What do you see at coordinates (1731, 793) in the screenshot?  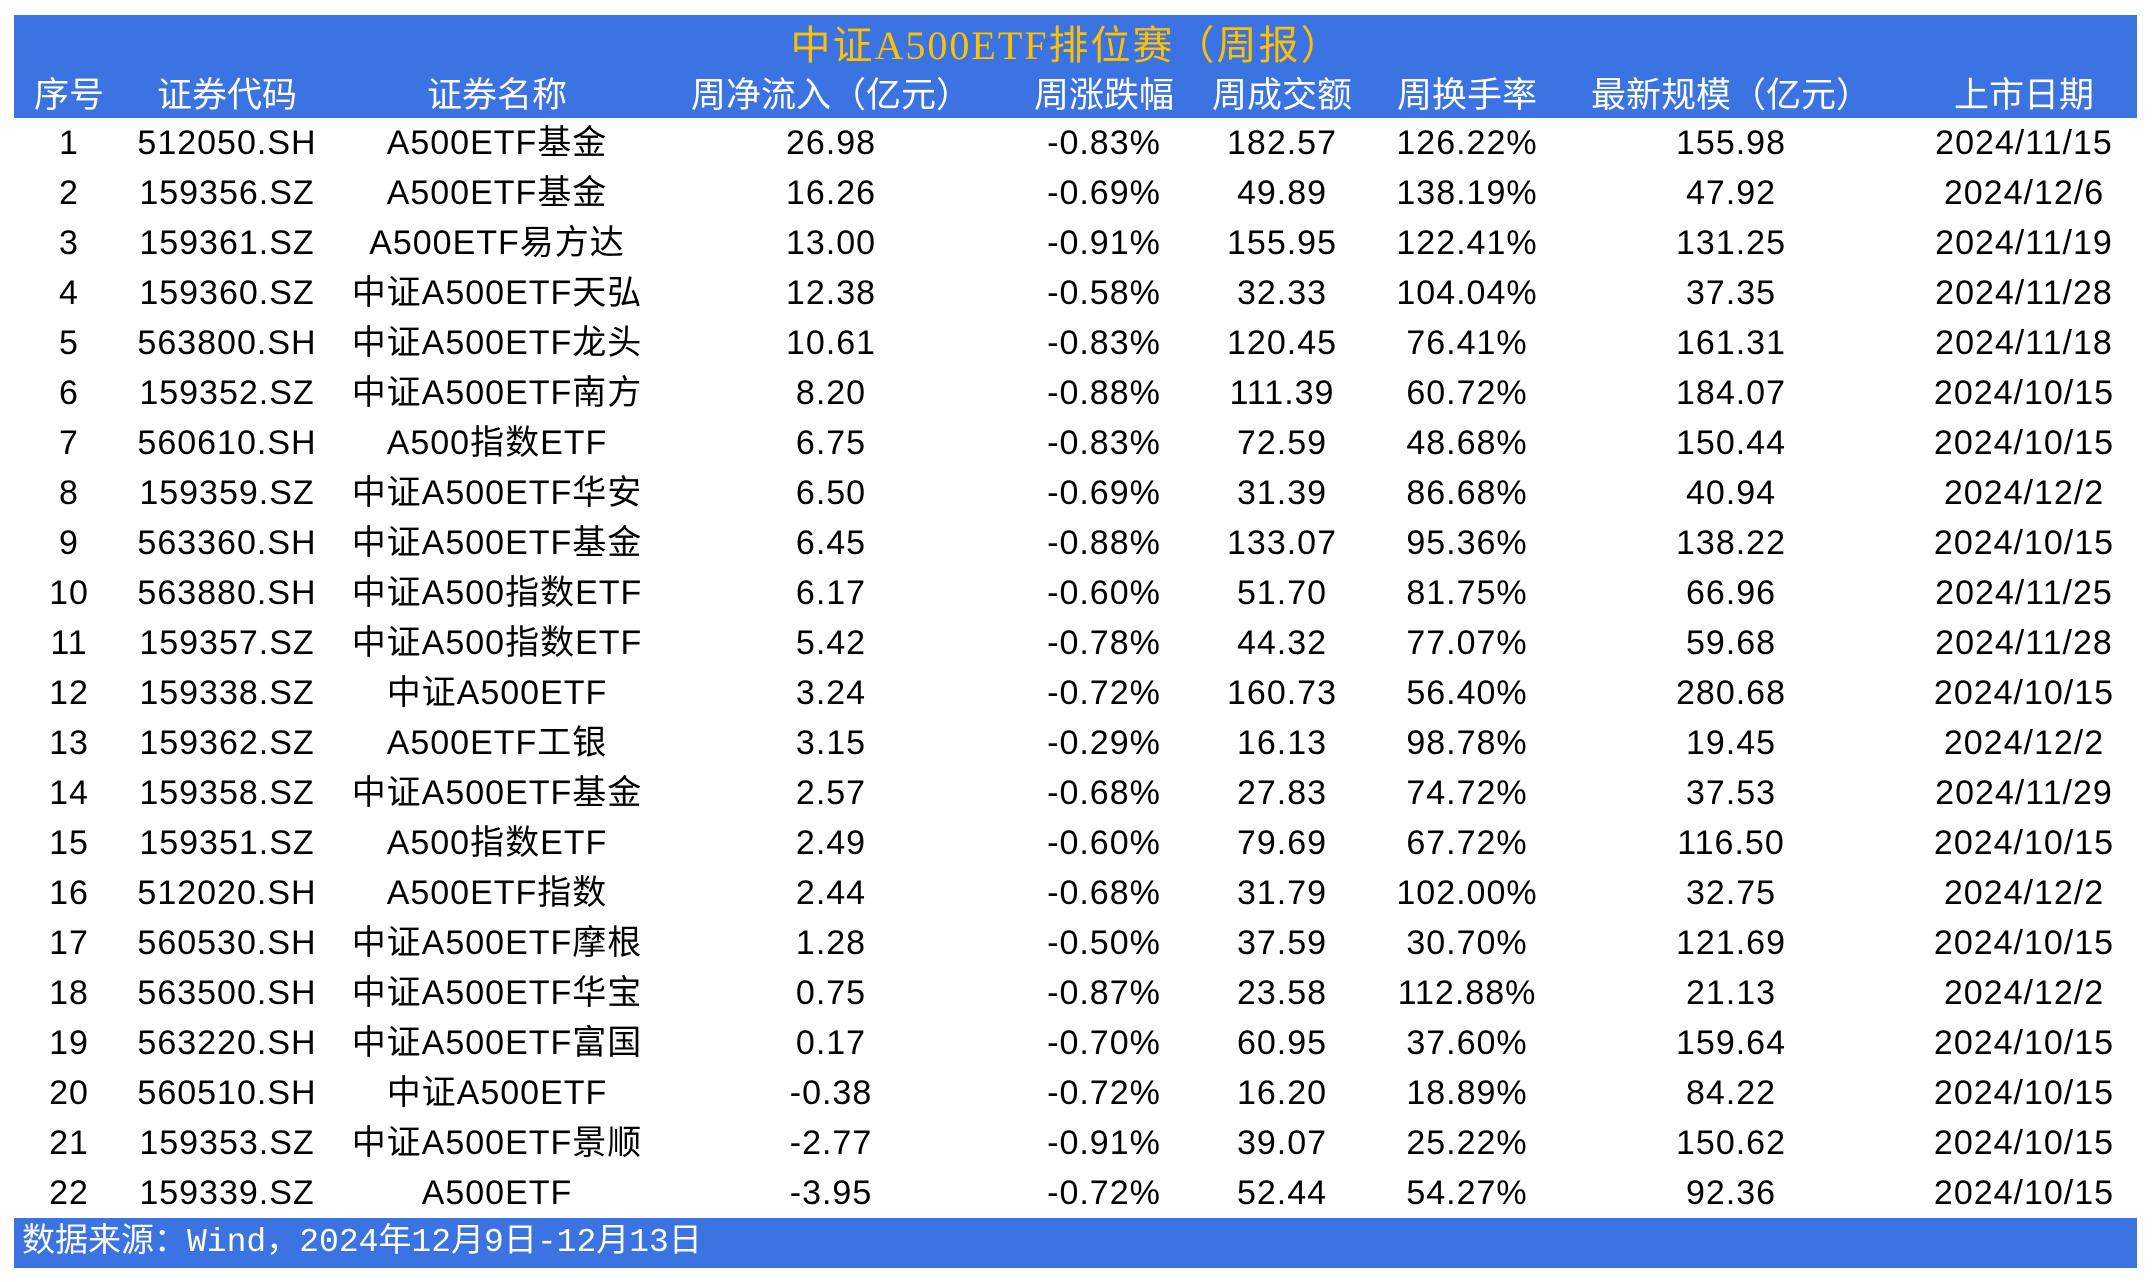 I see `cell-aum: 37.53` at bounding box center [1731, 793].